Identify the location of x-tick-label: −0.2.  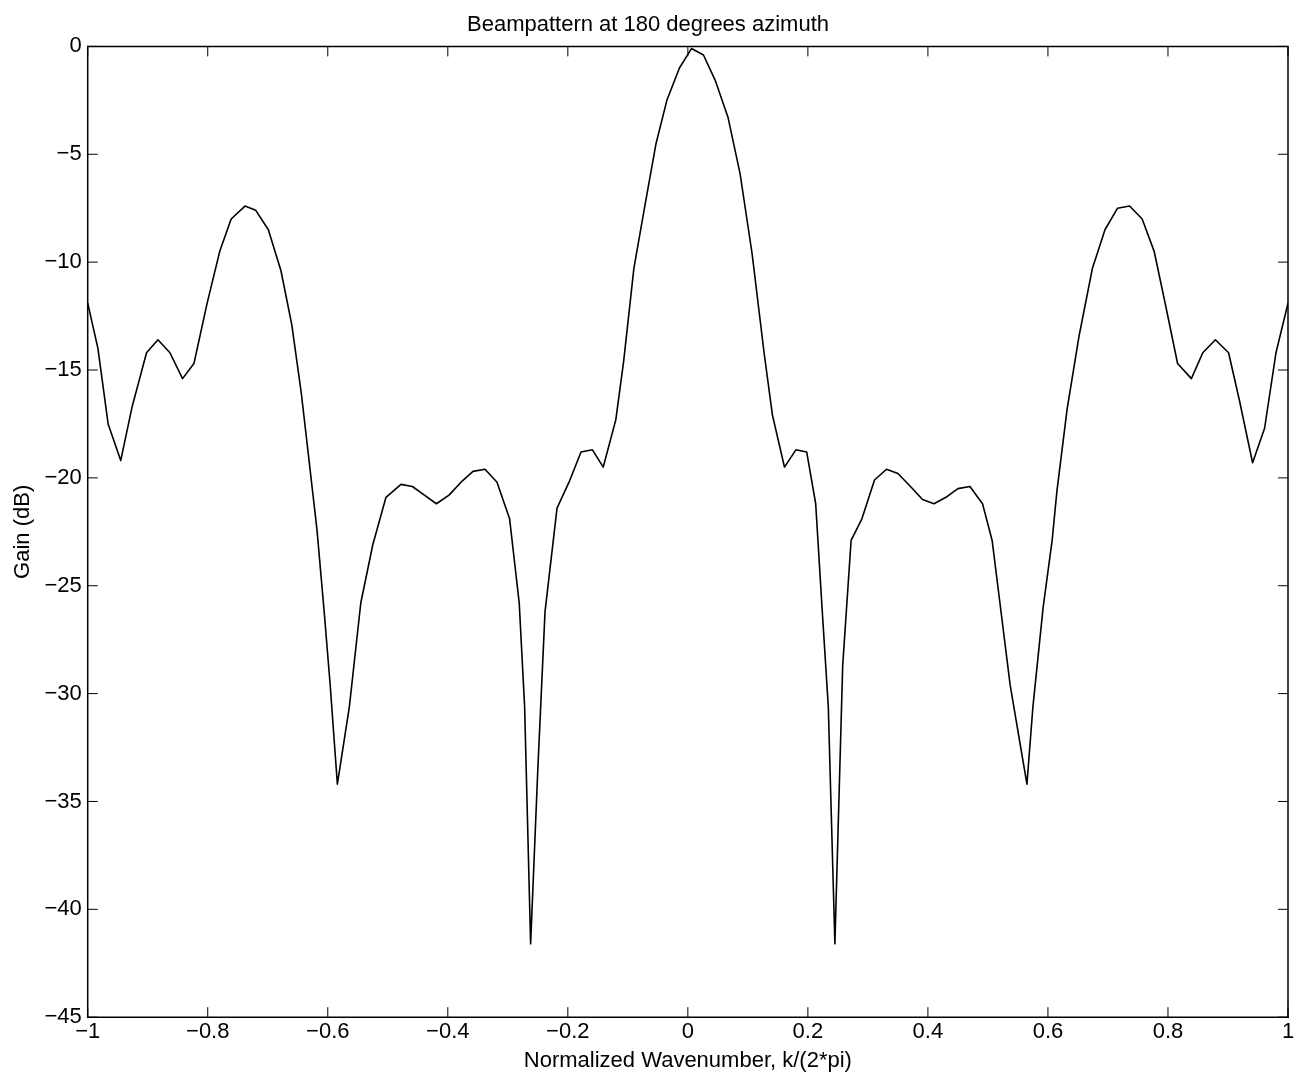
(568, 1031).